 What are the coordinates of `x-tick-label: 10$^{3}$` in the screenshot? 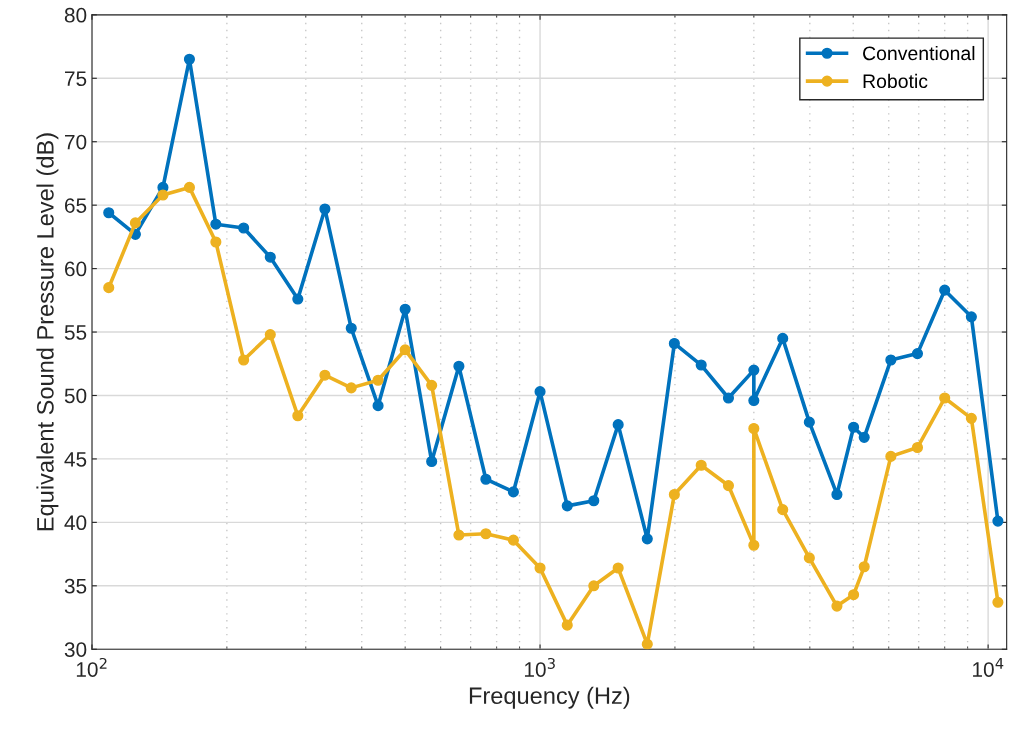 It's located at (539, 667).